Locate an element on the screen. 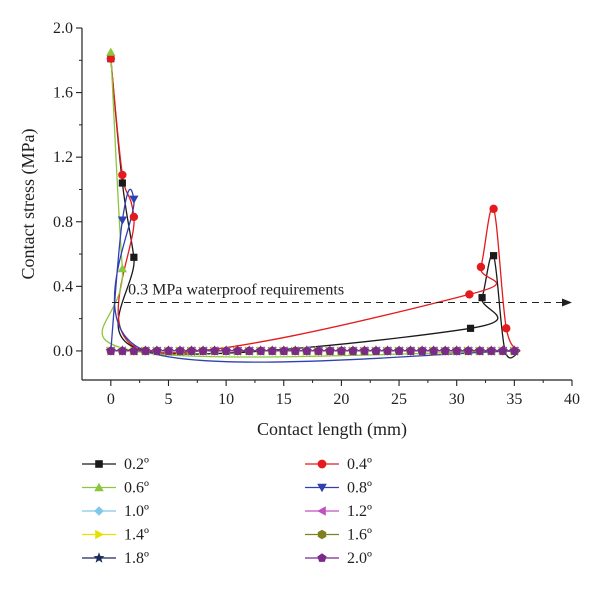 The height and width of the screenshot is (589, 600). x-tick-label: 10 is located at coordinates (226, 399).